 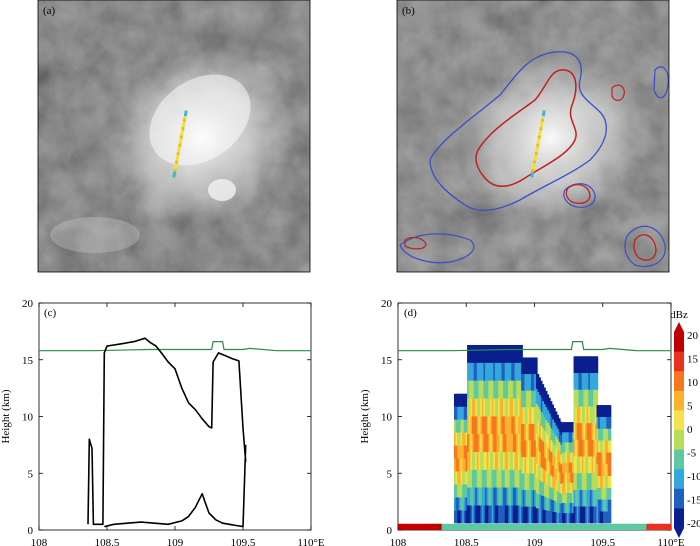 I want to click on x-tick-label: 108, so click(x=398, y=541).